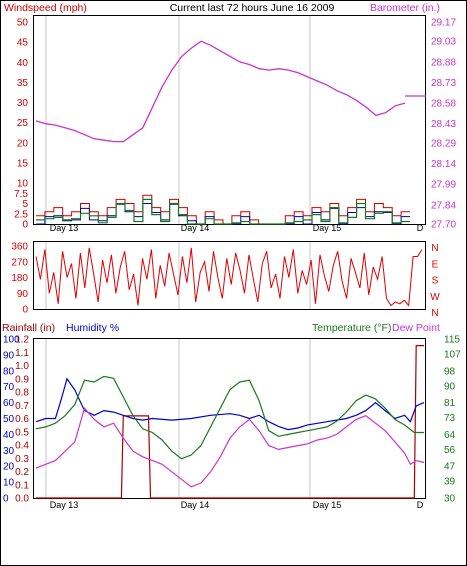  I want to click on humidity-tick-label: 20, so click(9, 467).